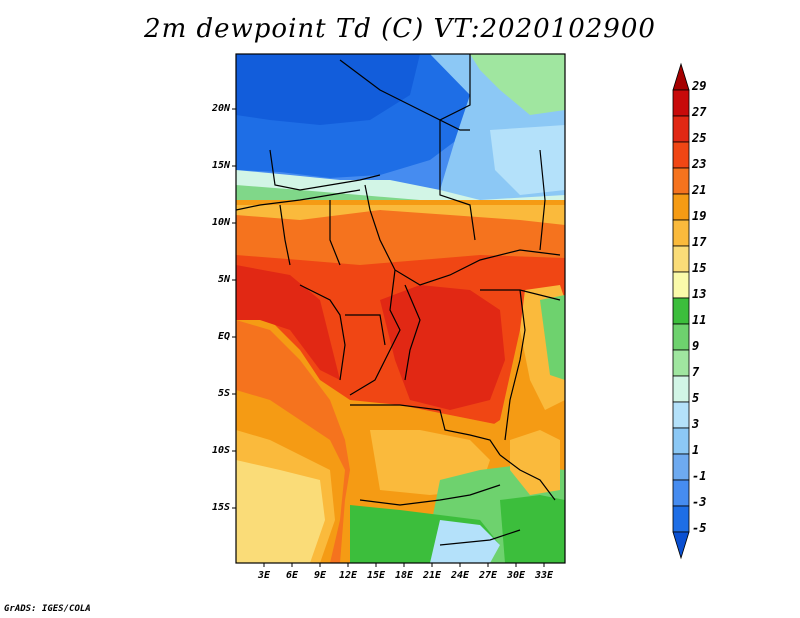  What do you see at coordinates (699, 216) in the screenshot?
I see `colorbar-label: 19` at bounding box center [699, 216].